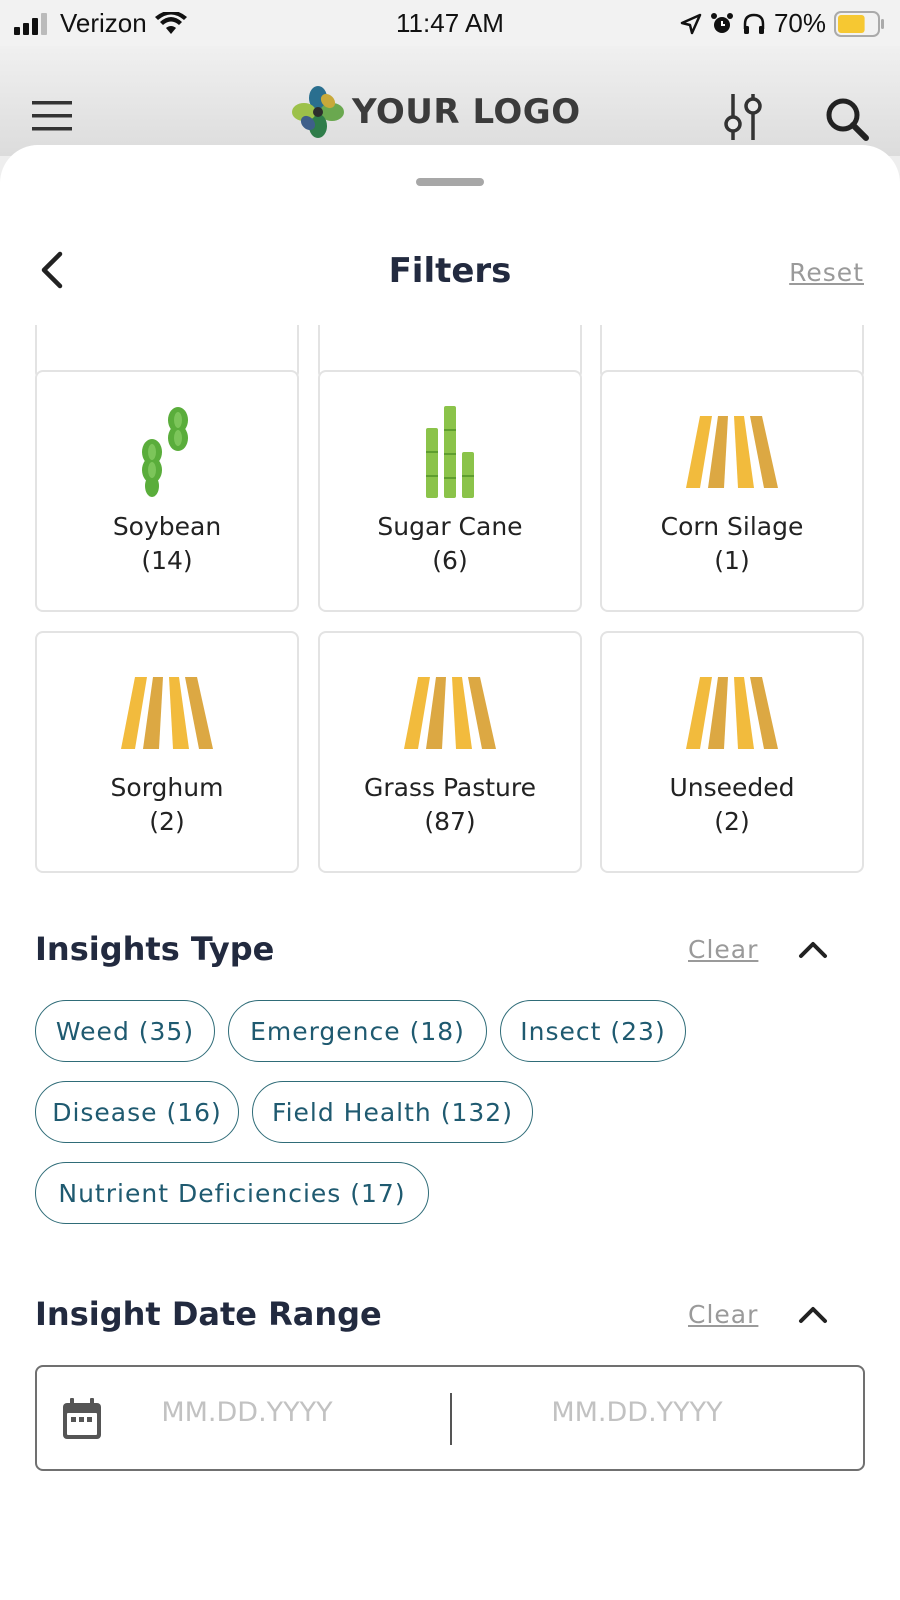 The height and width of the screenshot is (1600, 900). What do you see at coordinates (826, 272) in the screenshot?
I see `reset-button: Reset` at bounding box center [826, 272].